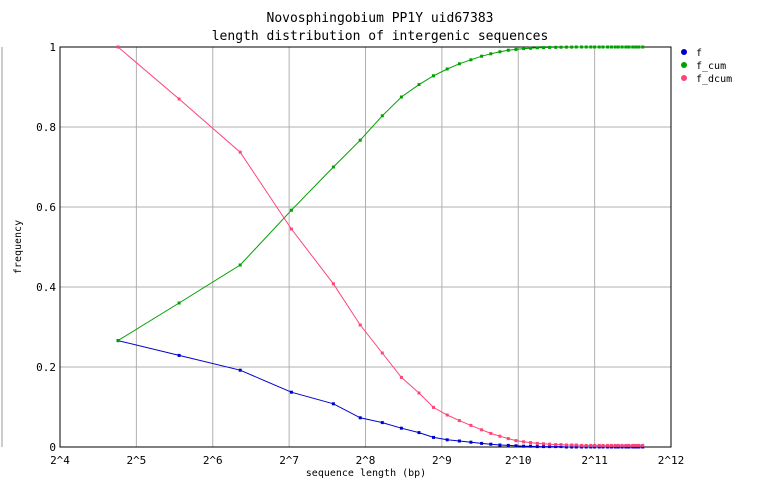  I want to click on y-tick-label: 0.6, so click(46, 207).